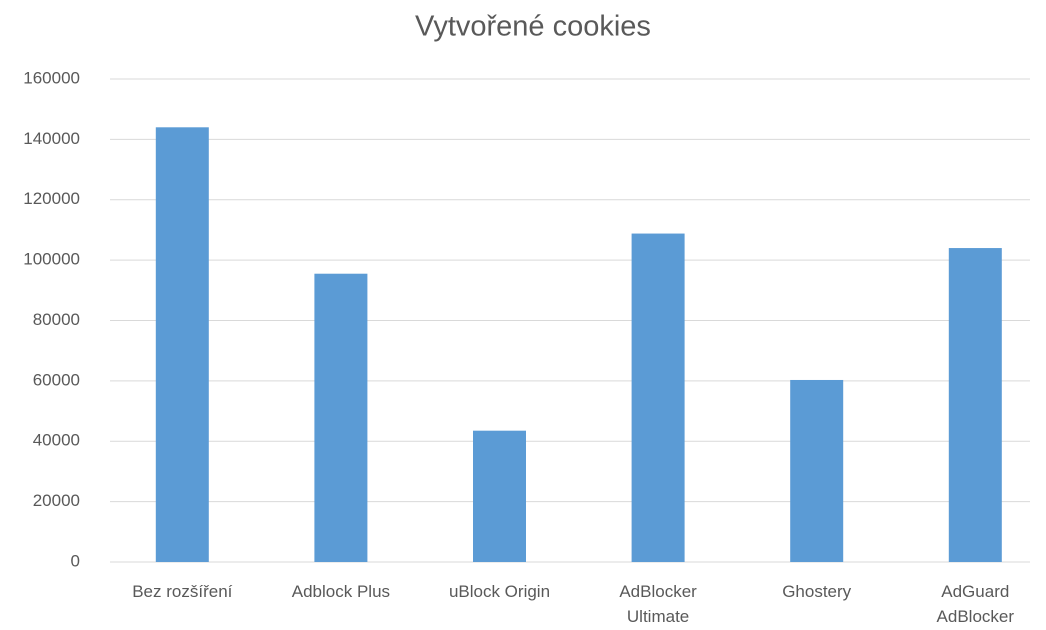  I want to click on y-tick-label: 20000, so click(56, 500).